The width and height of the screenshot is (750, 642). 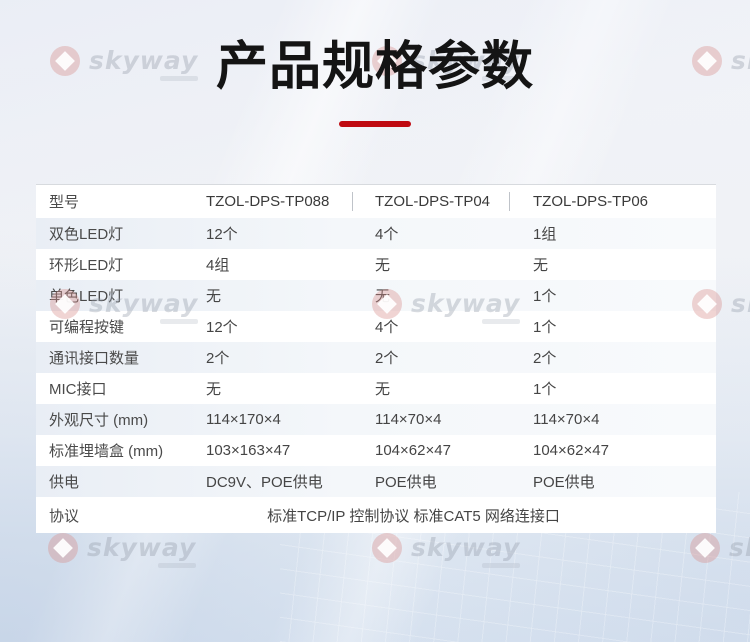 I want to click on spec-value: 1组, so click(x=545, y=234).